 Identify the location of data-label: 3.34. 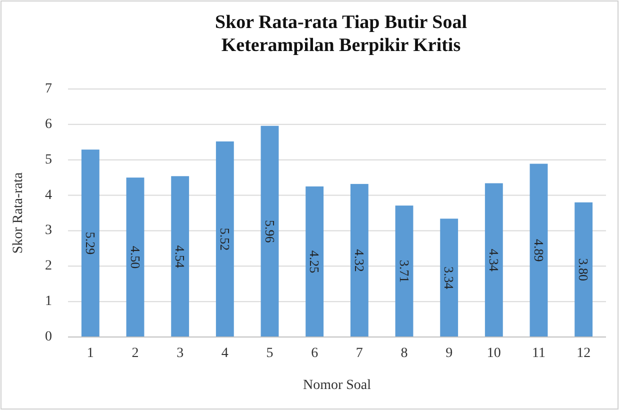
(449, 278).